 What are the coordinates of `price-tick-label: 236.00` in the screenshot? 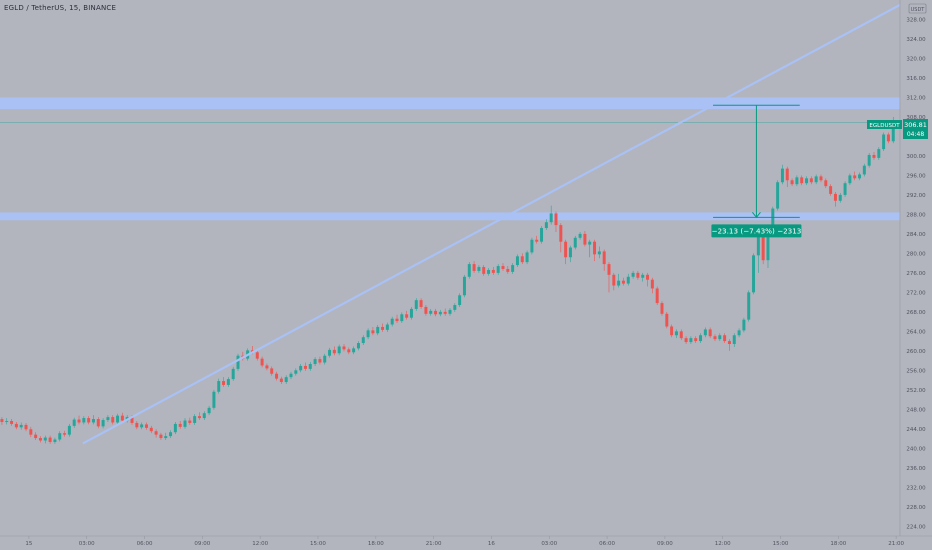 It's located at (916, 469).